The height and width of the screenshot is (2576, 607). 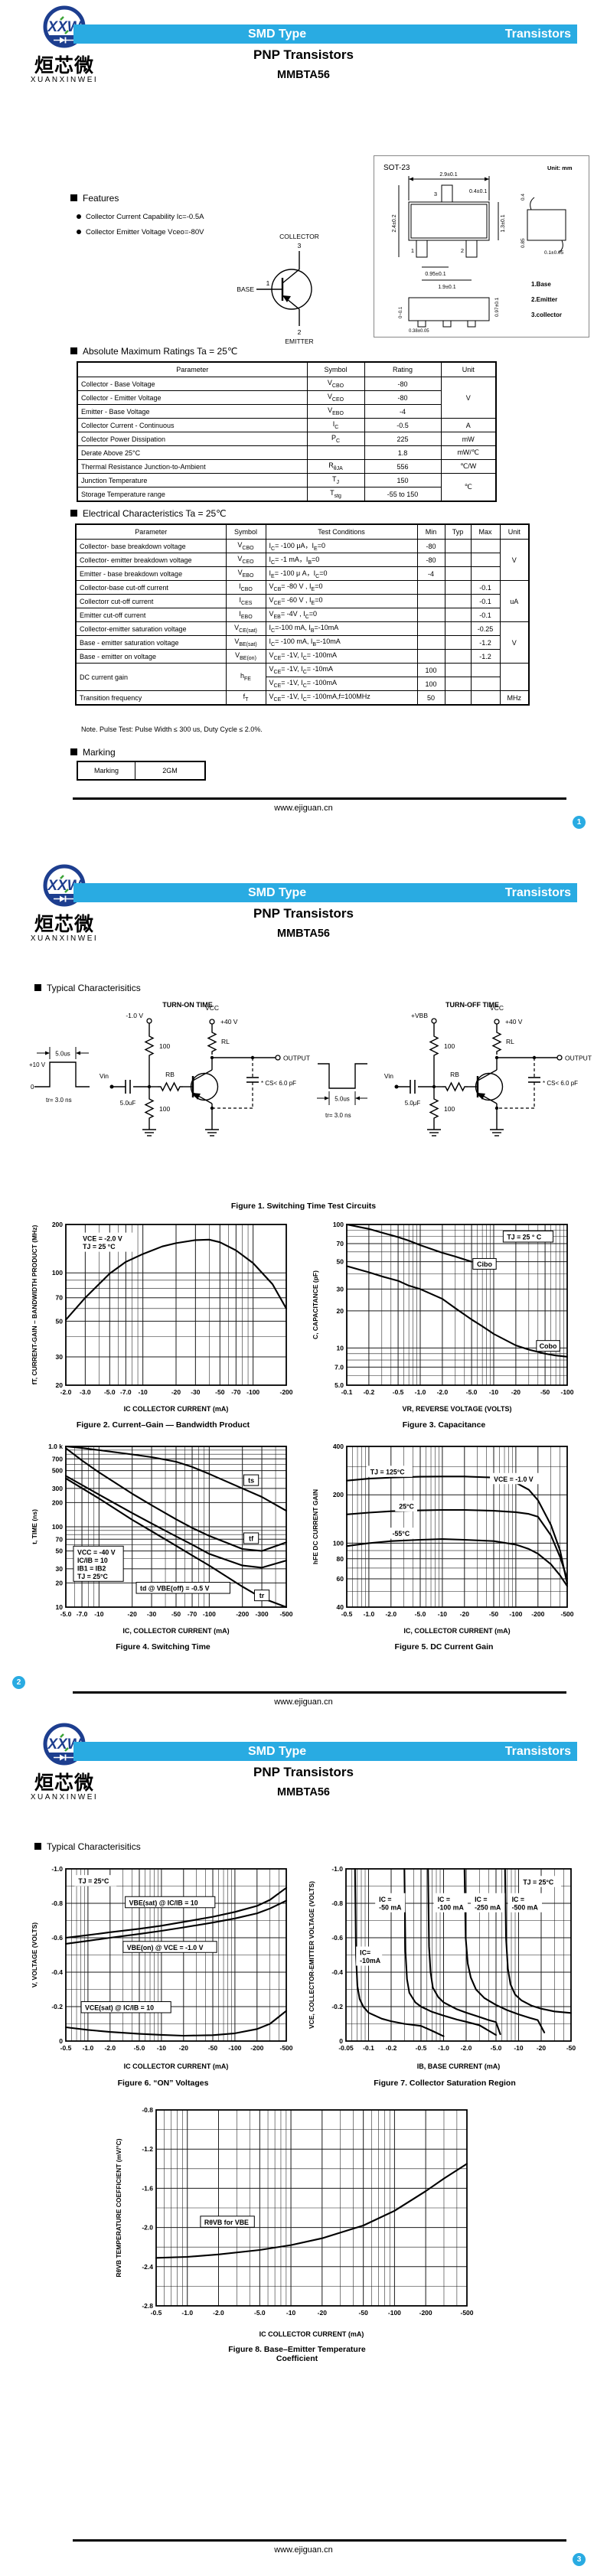 I want to click on figure7-caption: Figure 7. Collector Saturation Region, so click(x=445, y=2083).